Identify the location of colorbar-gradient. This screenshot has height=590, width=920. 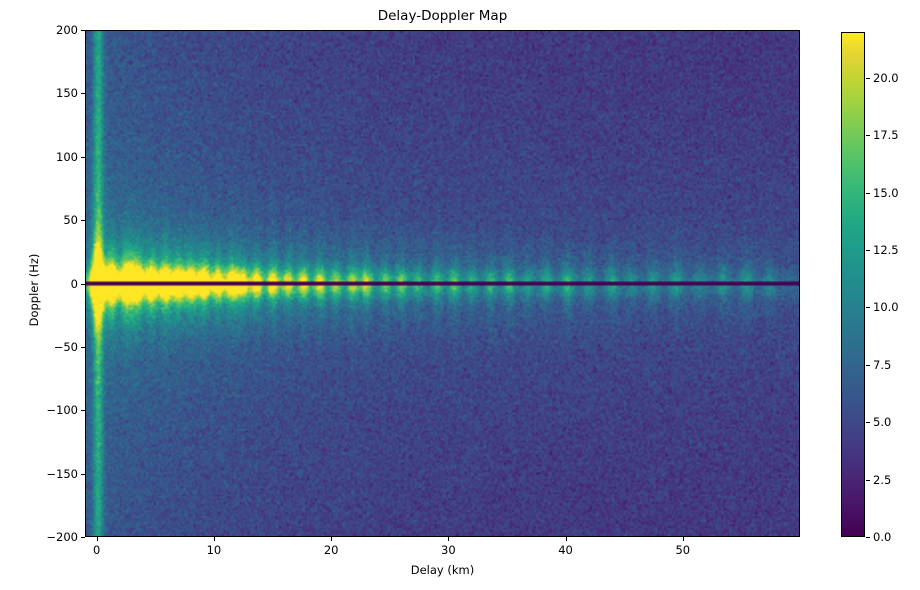
(853, 284).